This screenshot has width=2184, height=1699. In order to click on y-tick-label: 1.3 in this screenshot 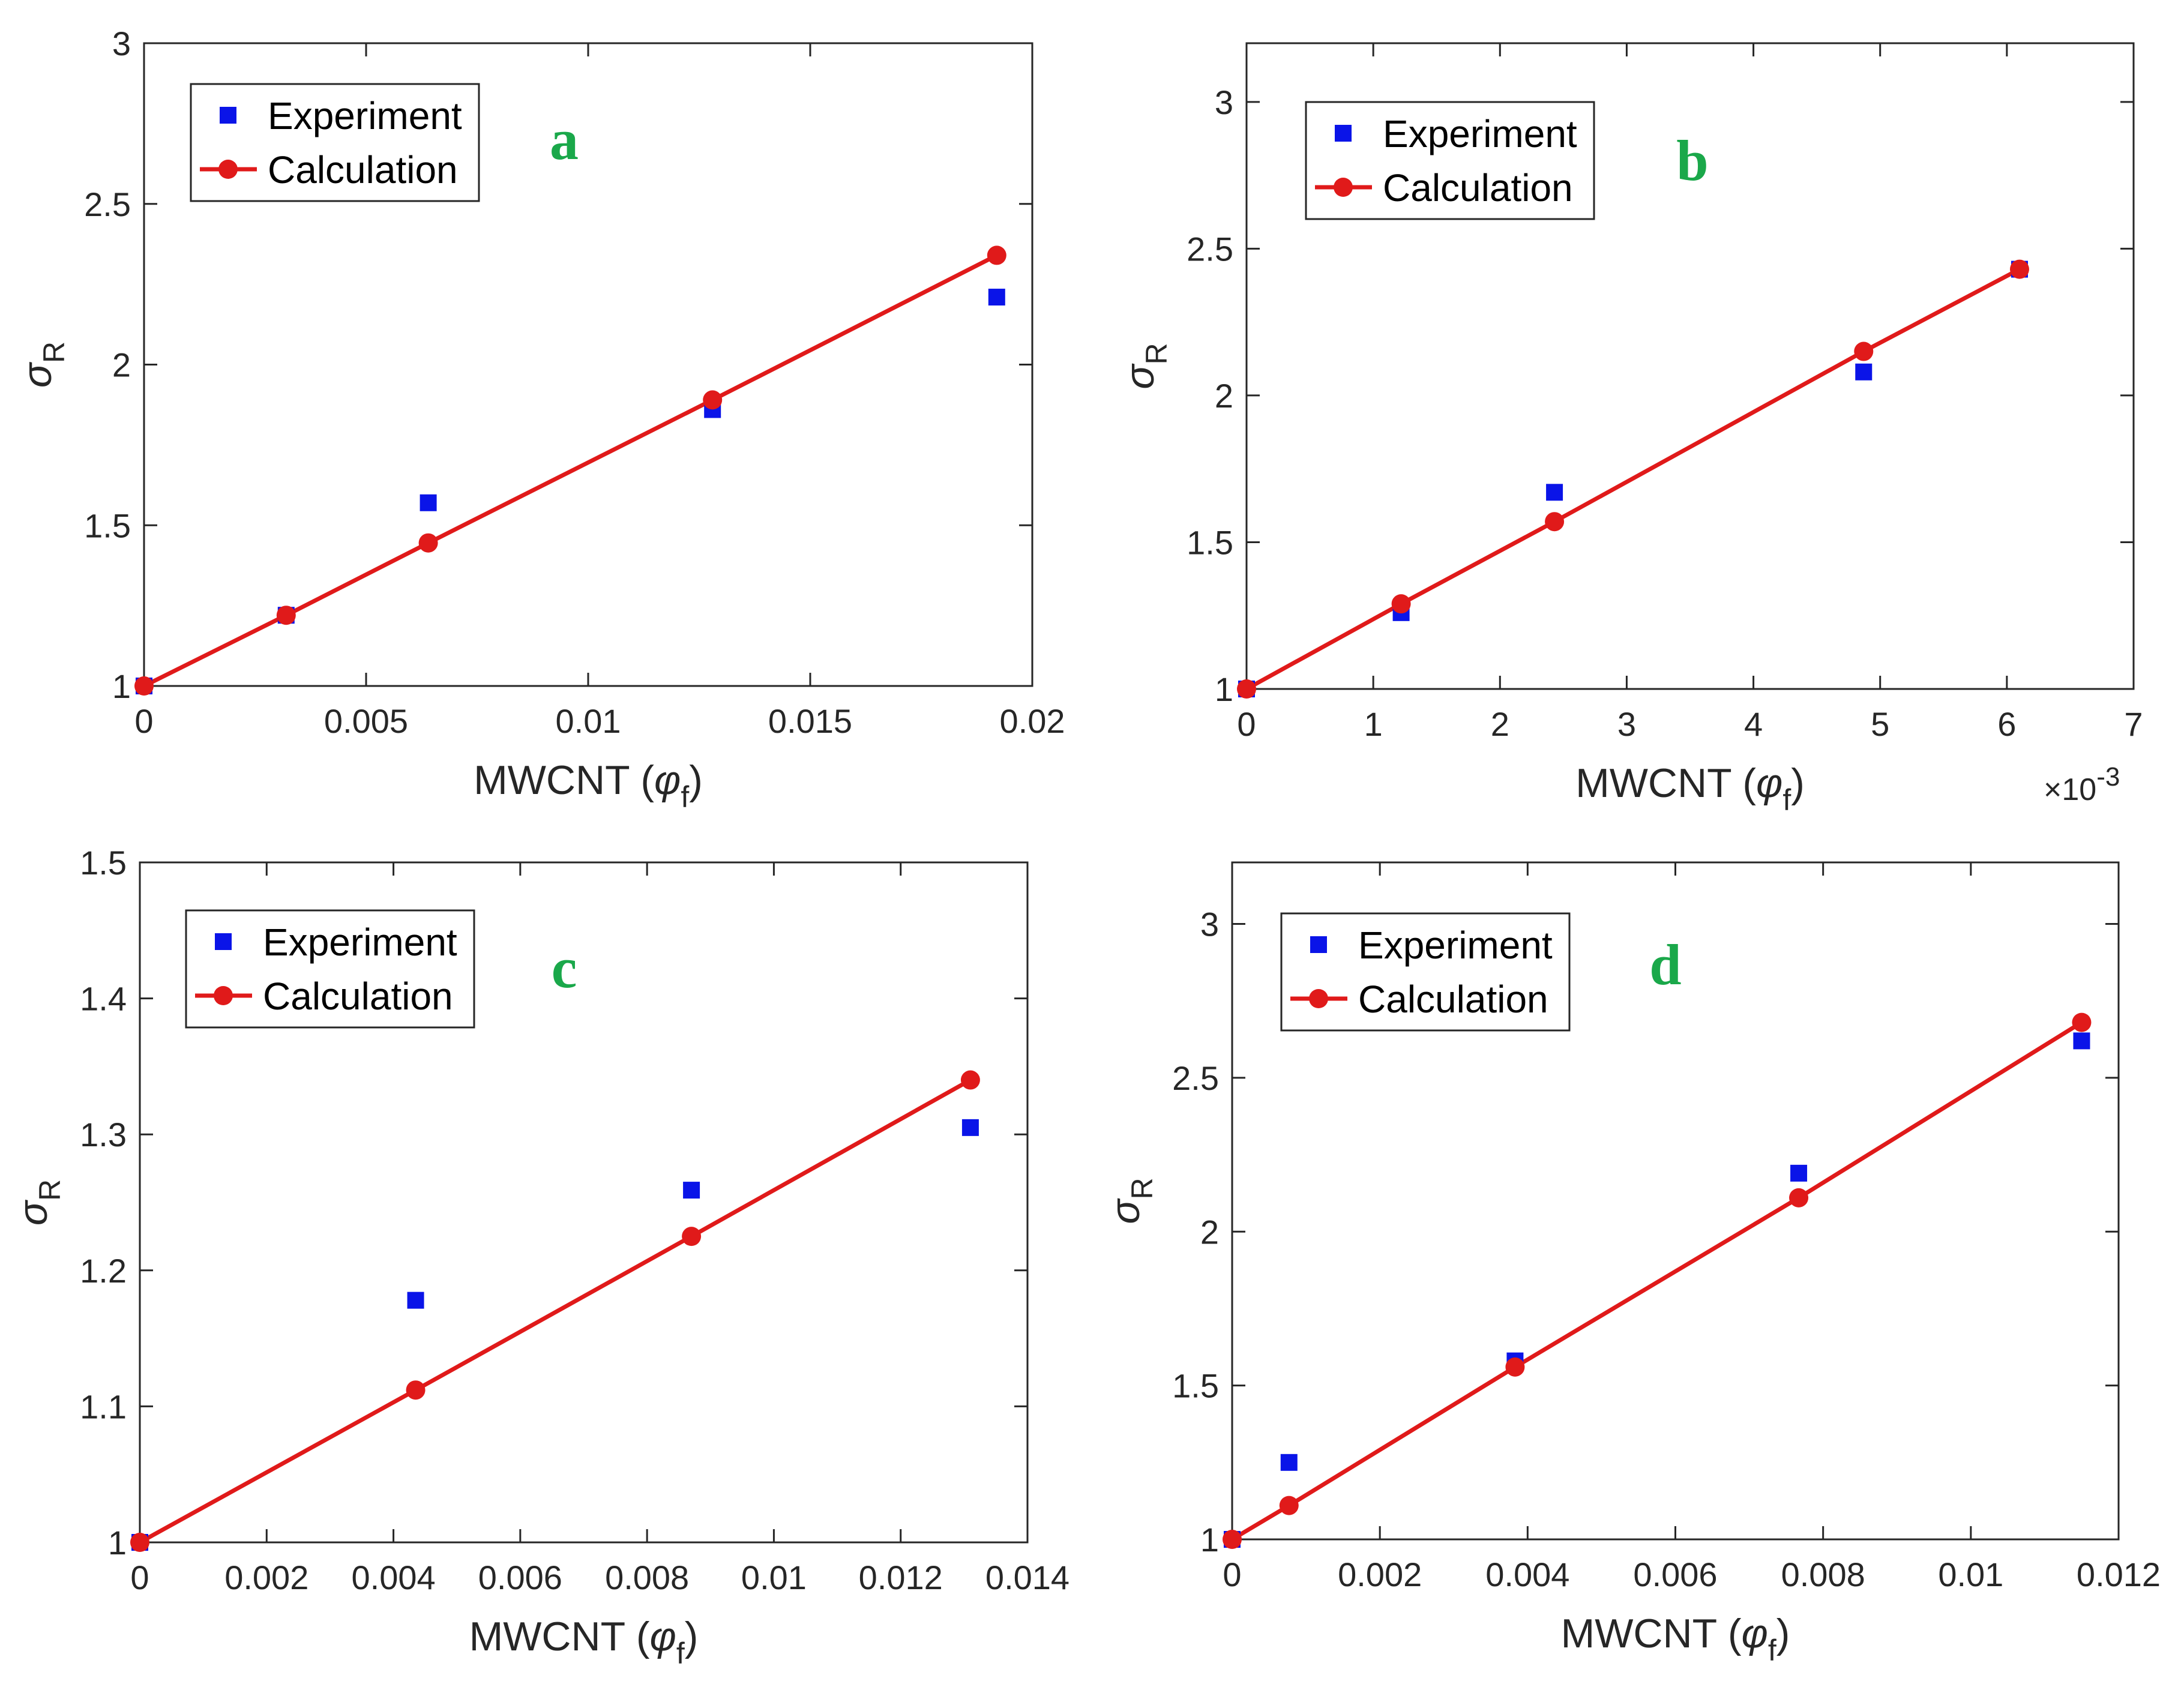, I will do `click(103, 1134)`.